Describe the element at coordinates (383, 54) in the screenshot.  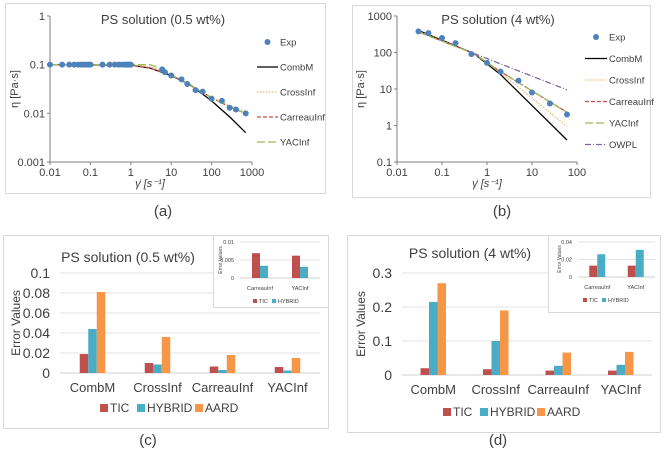
I see `y-tick-label: 100` at that location.